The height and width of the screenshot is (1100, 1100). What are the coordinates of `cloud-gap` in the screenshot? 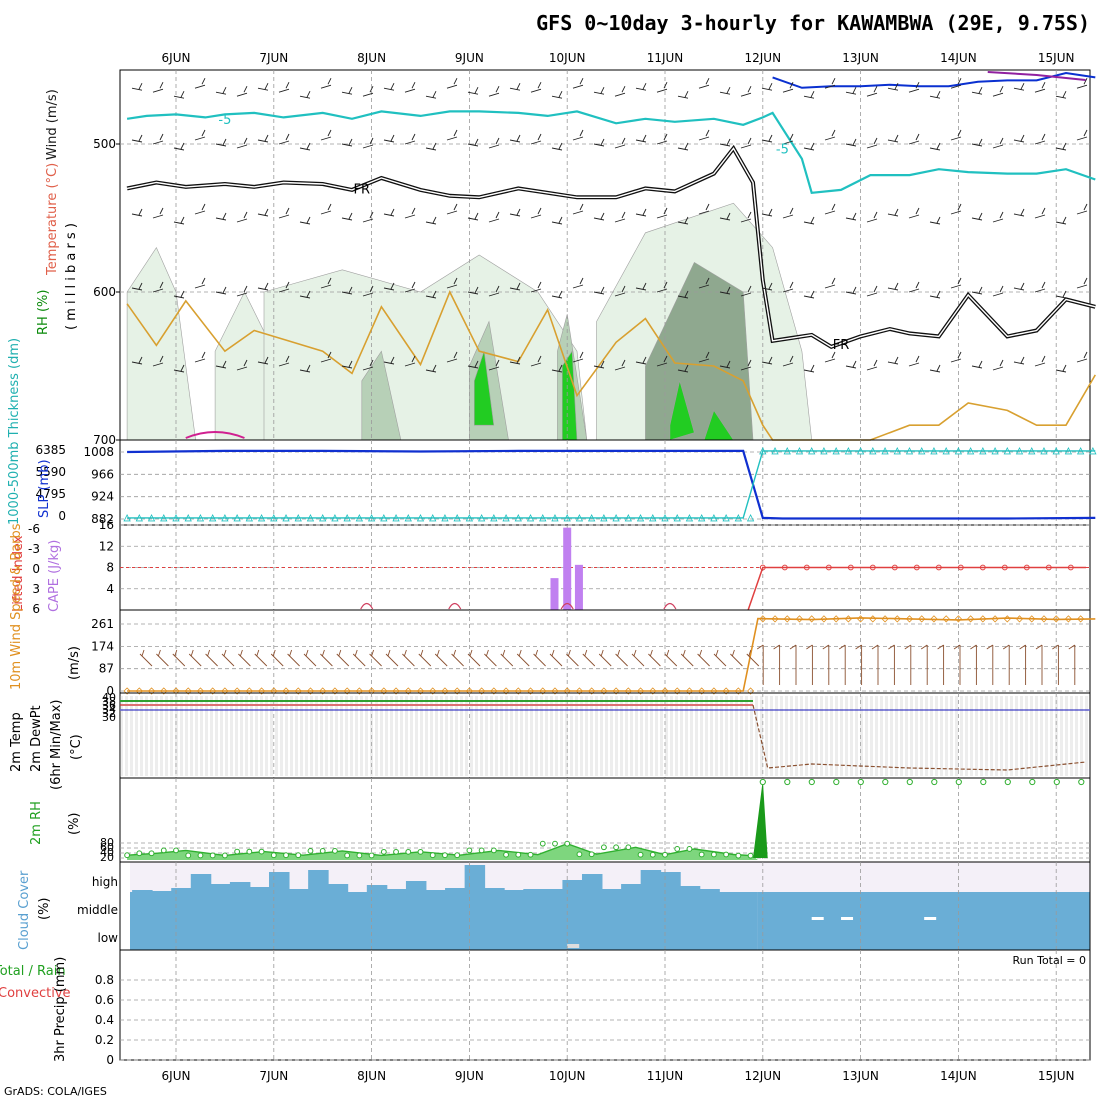 It's located at (817, 918).